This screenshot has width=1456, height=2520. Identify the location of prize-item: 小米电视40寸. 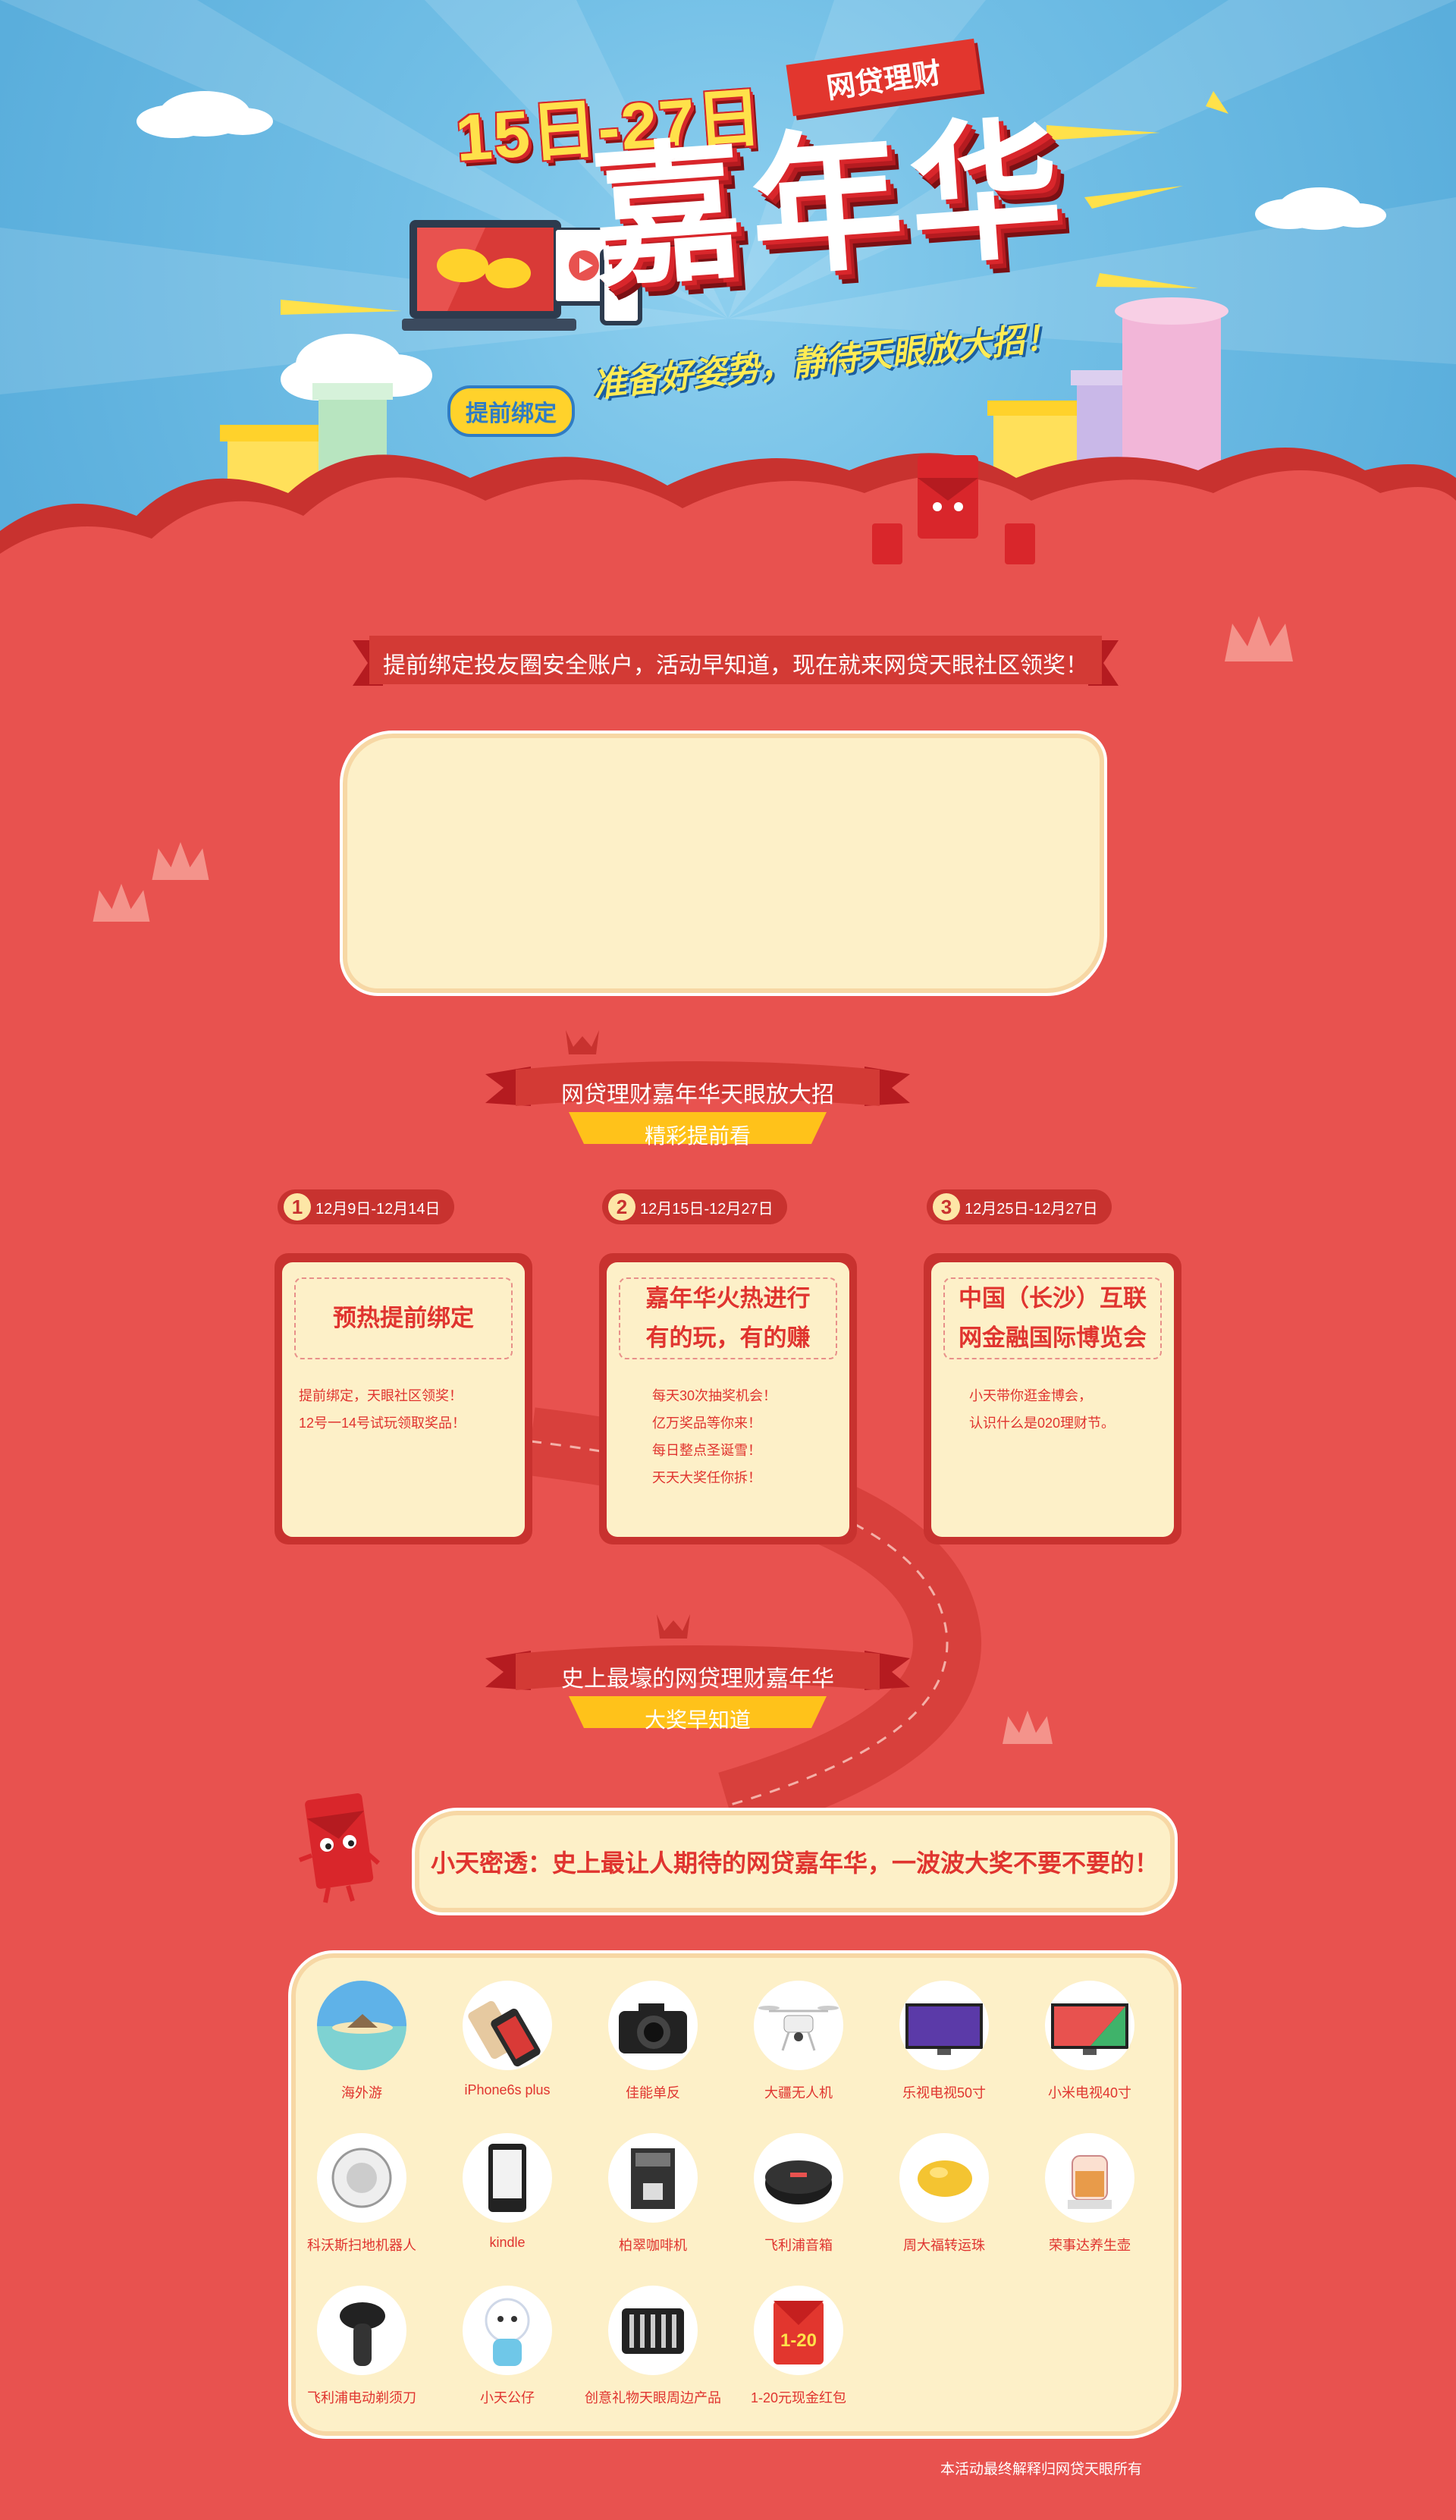
(1090, 2053).